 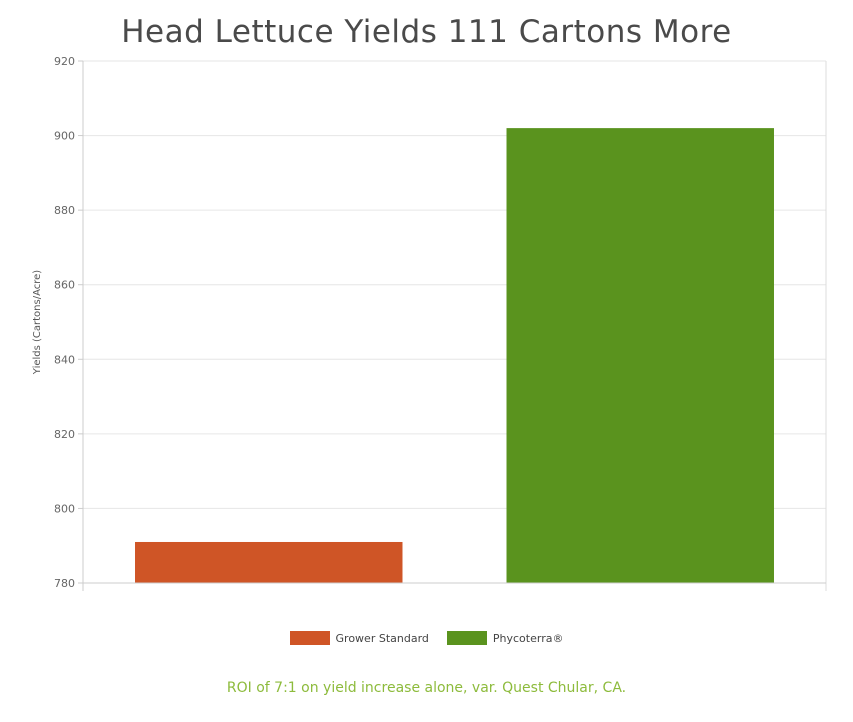 What do you see at coordinates (64, 359) in the screenshot?
I see `y-tick-label: 840` at bounding box center [64, 359].